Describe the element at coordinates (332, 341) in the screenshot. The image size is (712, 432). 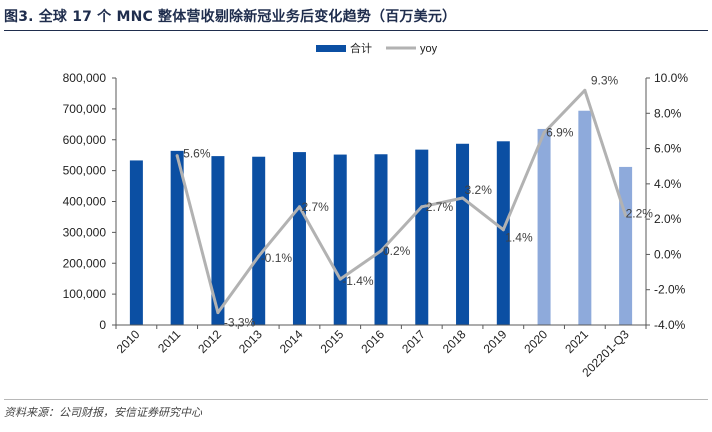
I see `x-tick-label: 2015` at that location.